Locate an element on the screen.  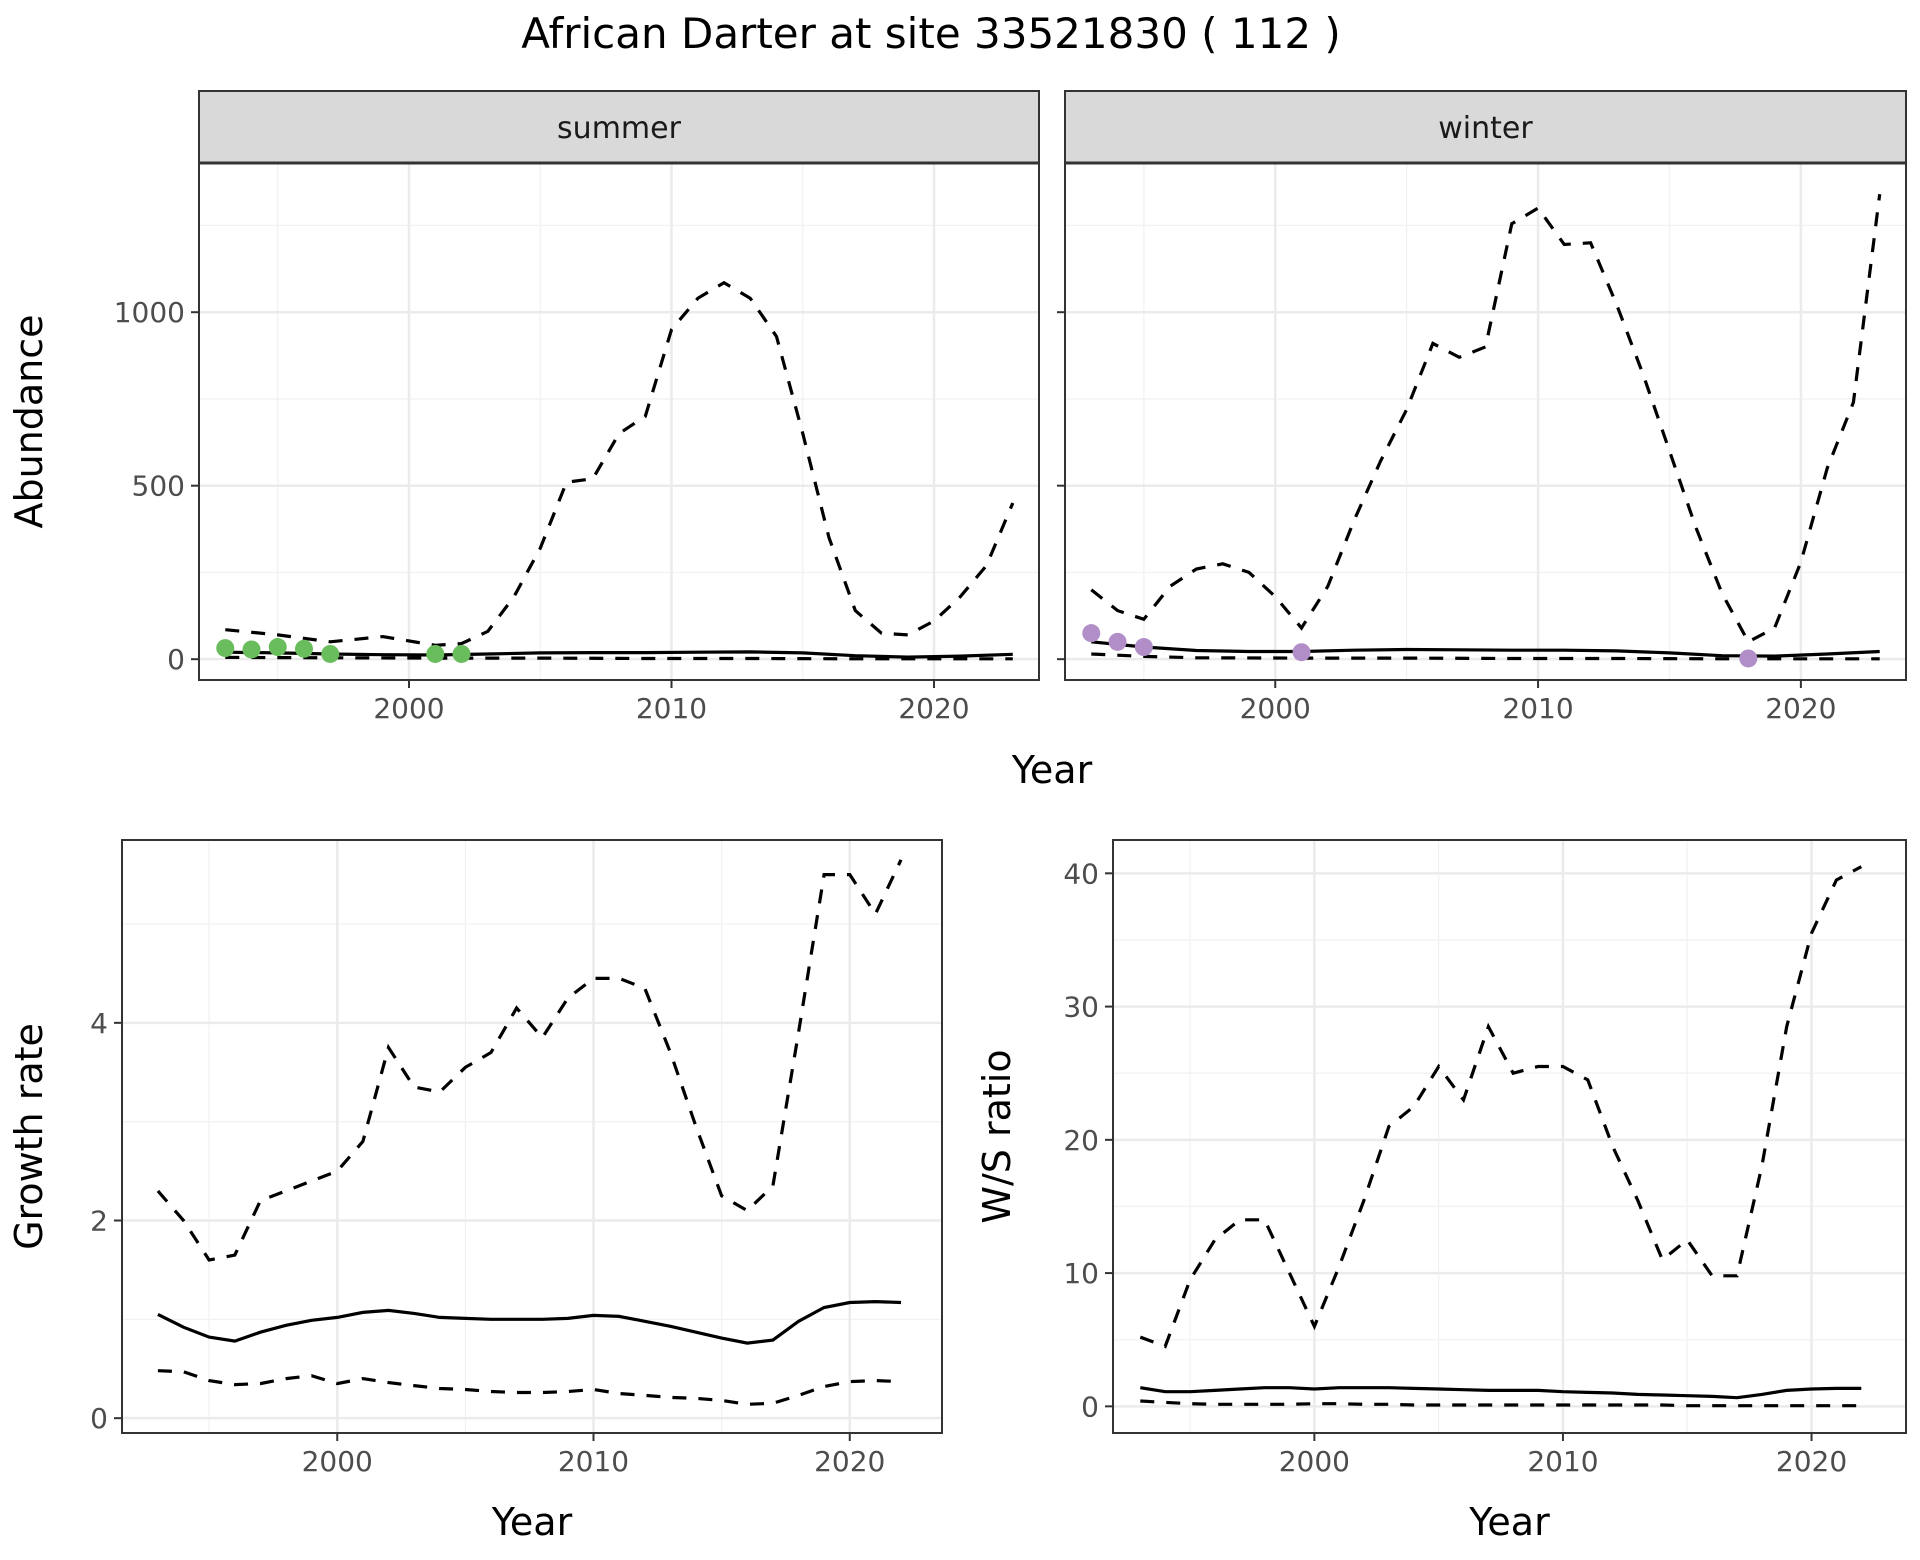
y-tick-label: 20 is located at coordinates (1081, 1140).